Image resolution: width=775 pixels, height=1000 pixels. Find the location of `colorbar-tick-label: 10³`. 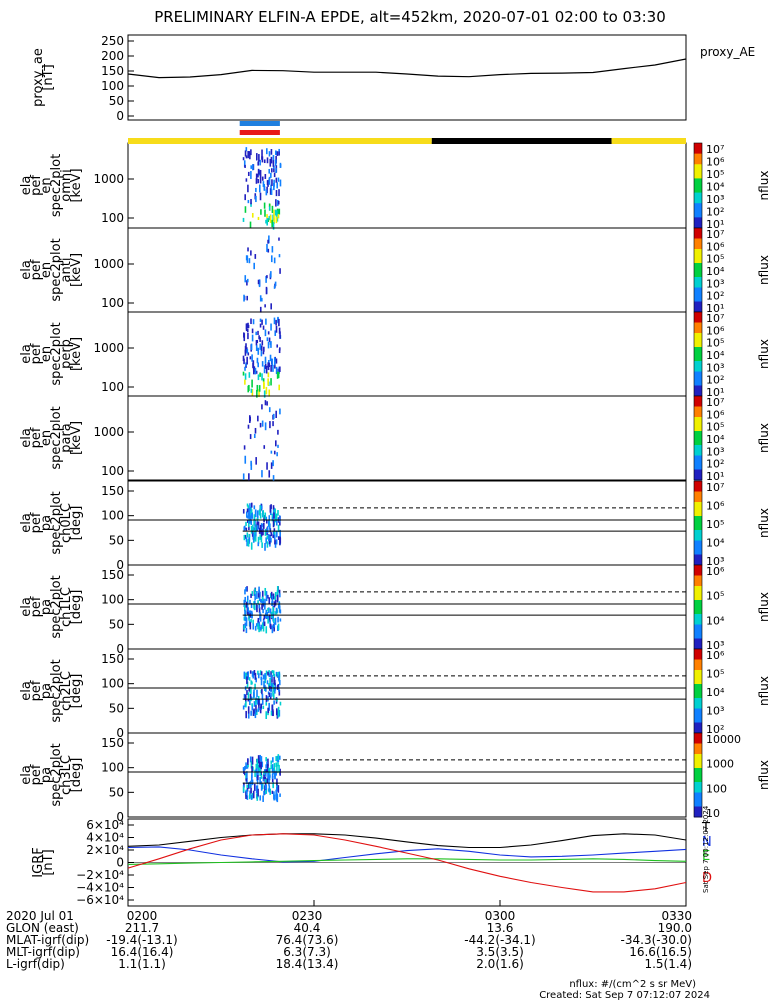

colorbar-tick-label: 10³ is located at coordinates (715, 711).